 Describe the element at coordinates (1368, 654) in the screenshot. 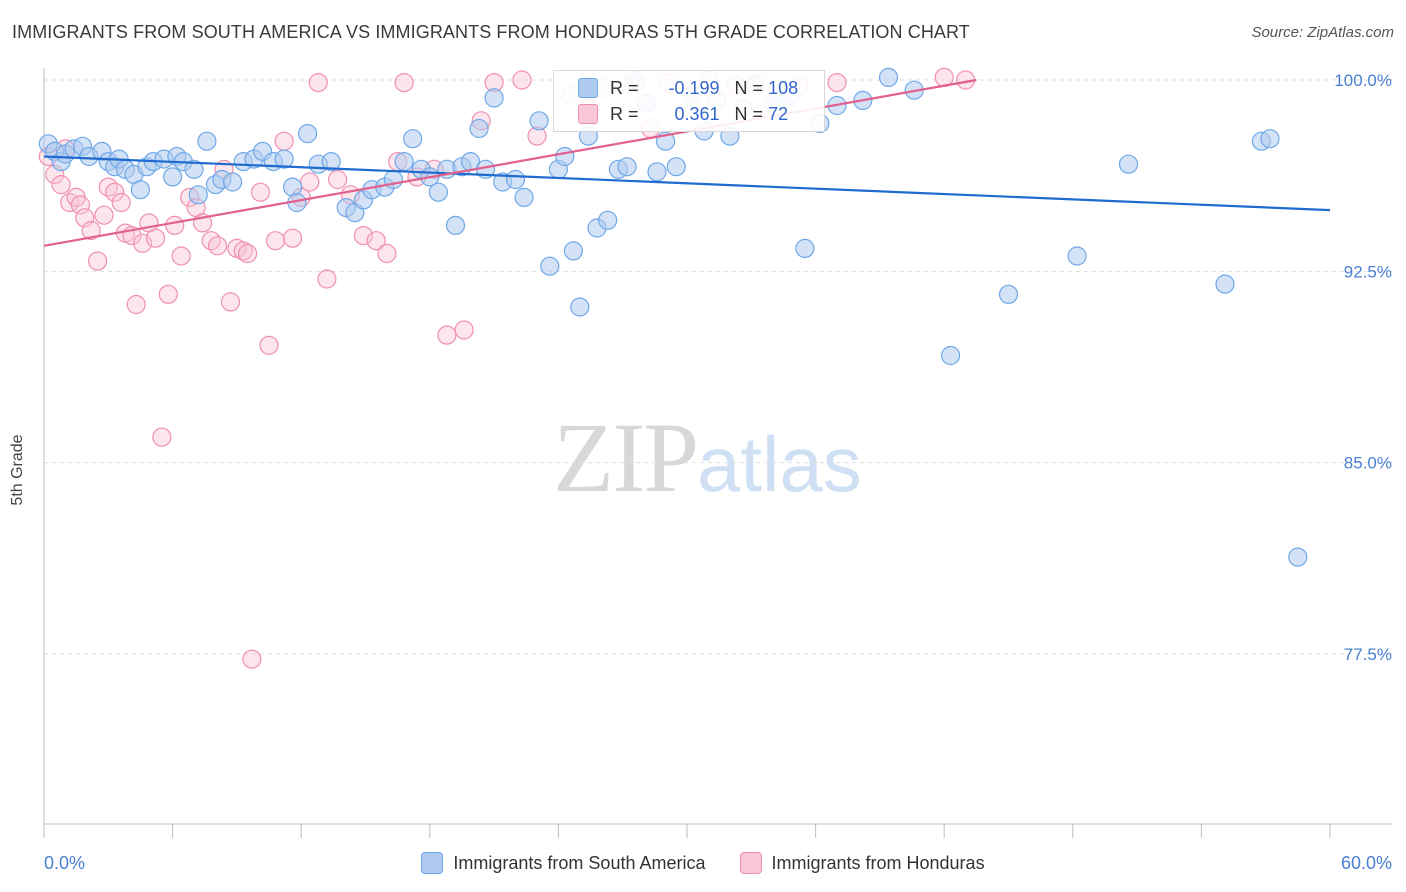

I see `y-tick-label: 77.5%` at that location.